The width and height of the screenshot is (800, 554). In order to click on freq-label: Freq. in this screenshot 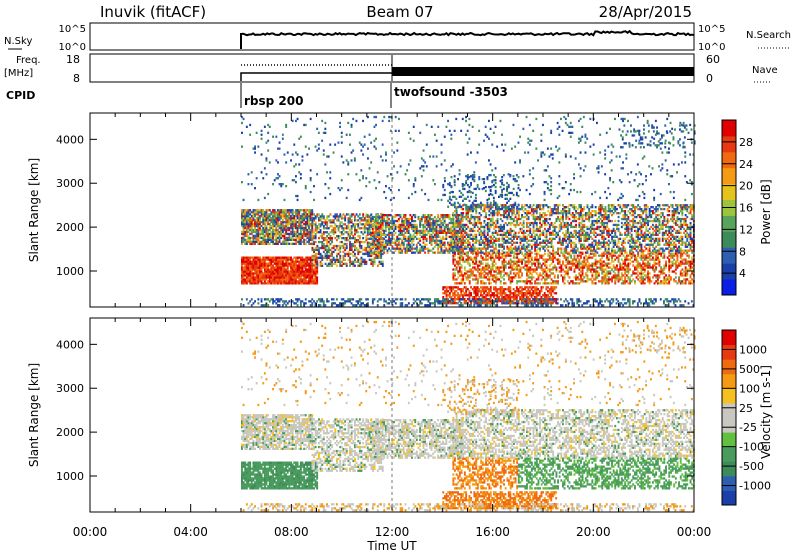, I will do `click(28, 60)`.